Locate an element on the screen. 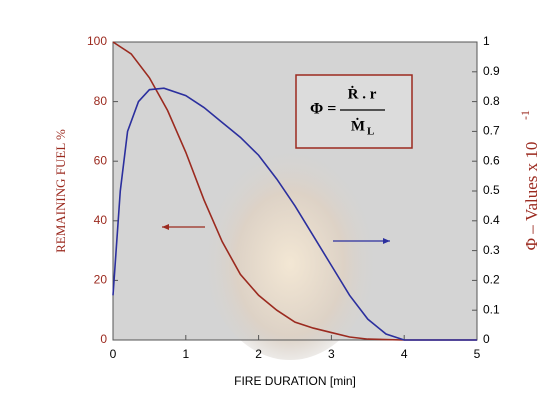 This screenshot has height=416, width=550. formula-box: Φ = Ṙ . r Ṁ L is located at coordinates (354, 111).